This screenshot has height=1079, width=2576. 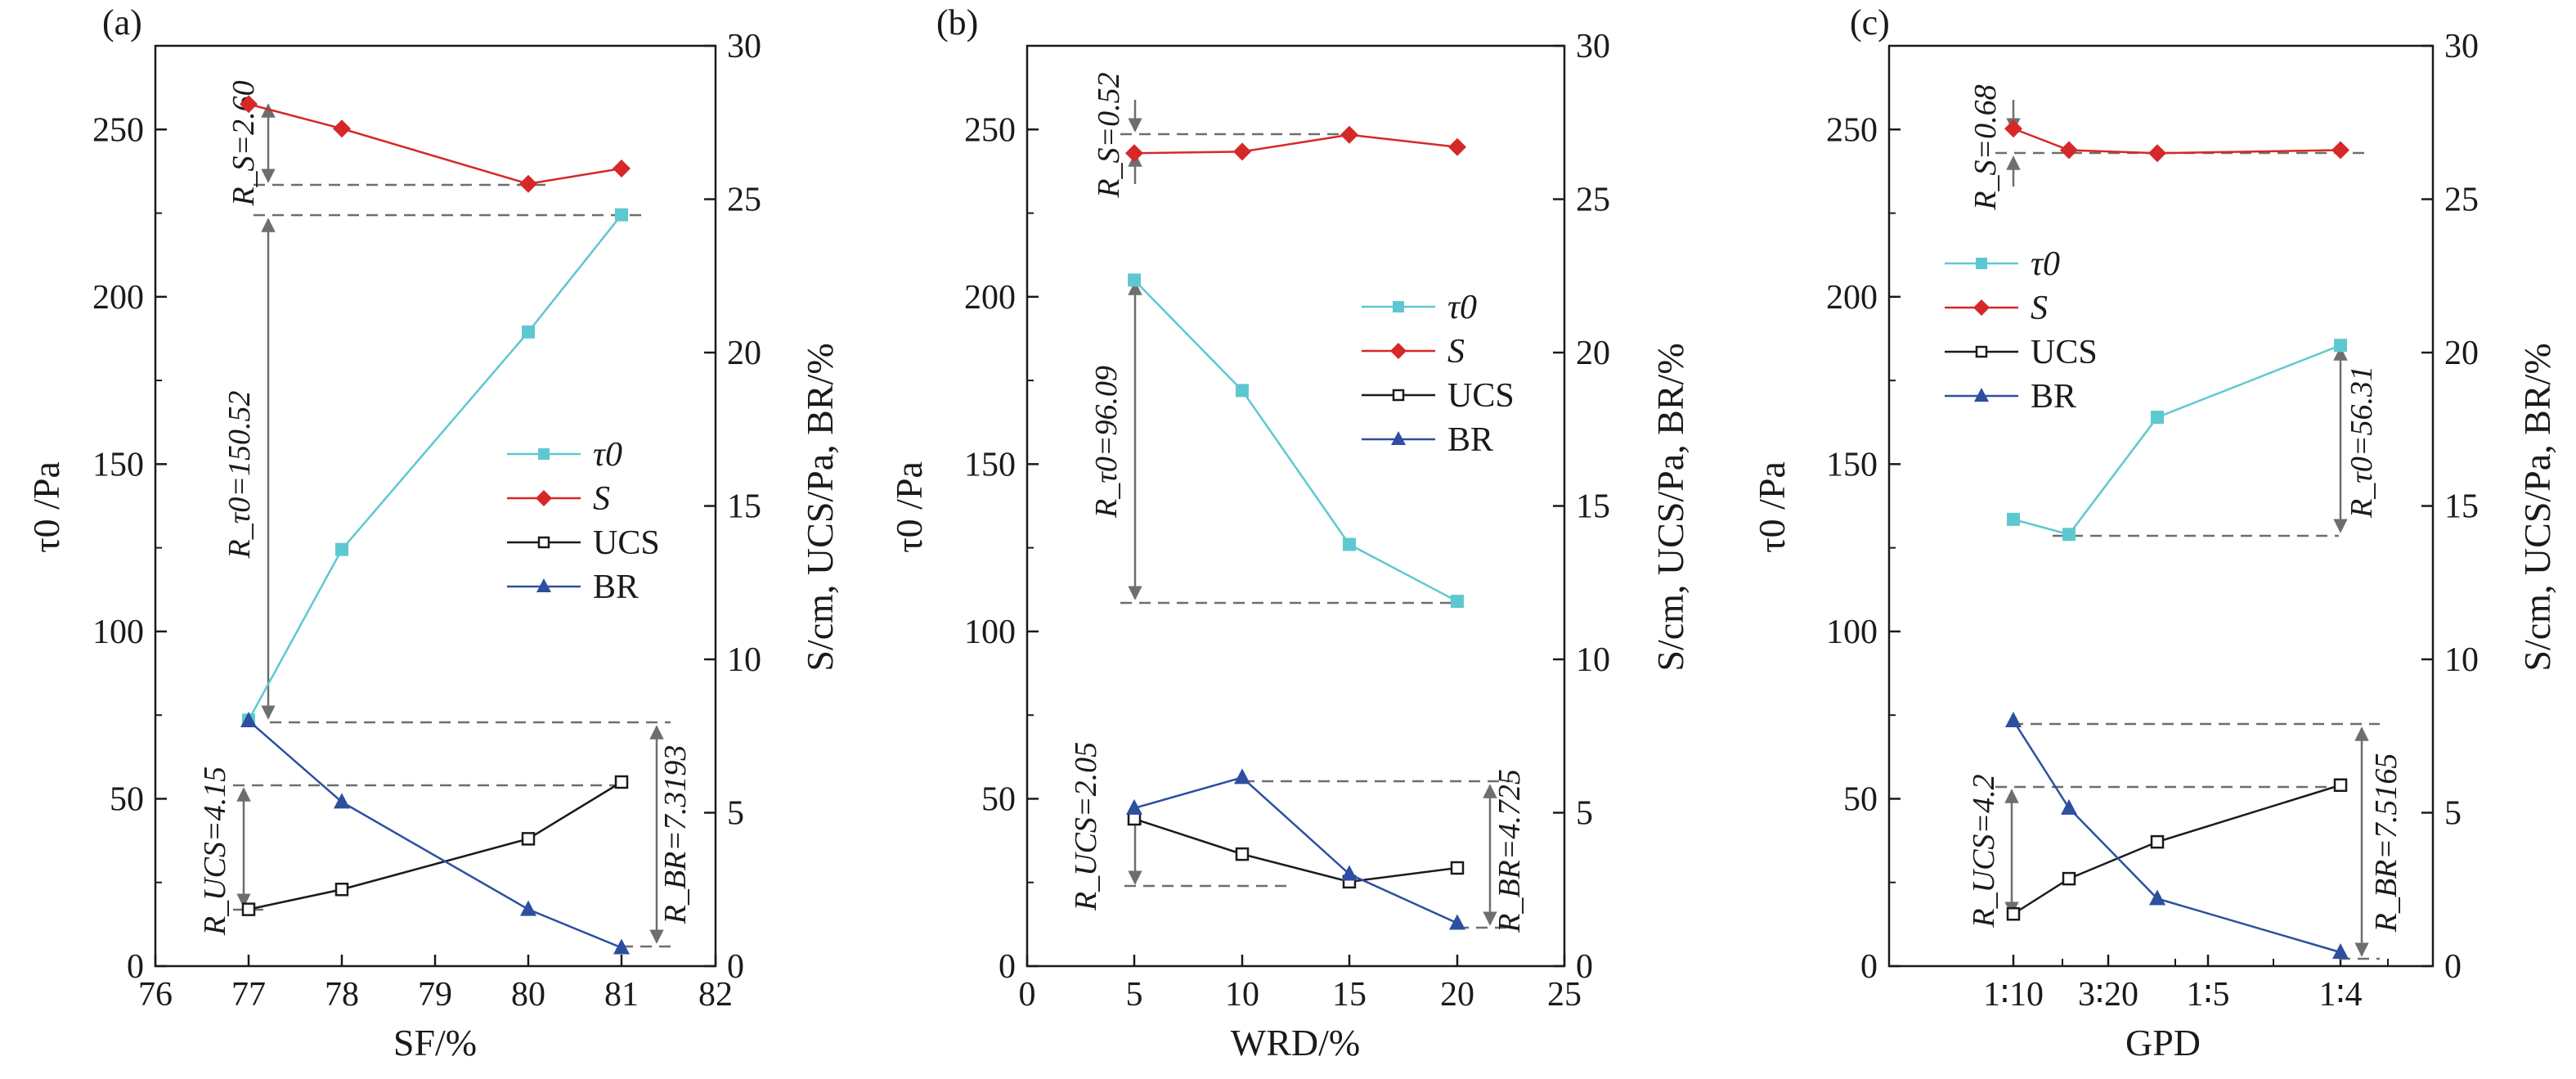 What do you see at coordinates (528, 995) in the screenshot?
I see `x-tick-label: 80` at bounding box center [528, 995].